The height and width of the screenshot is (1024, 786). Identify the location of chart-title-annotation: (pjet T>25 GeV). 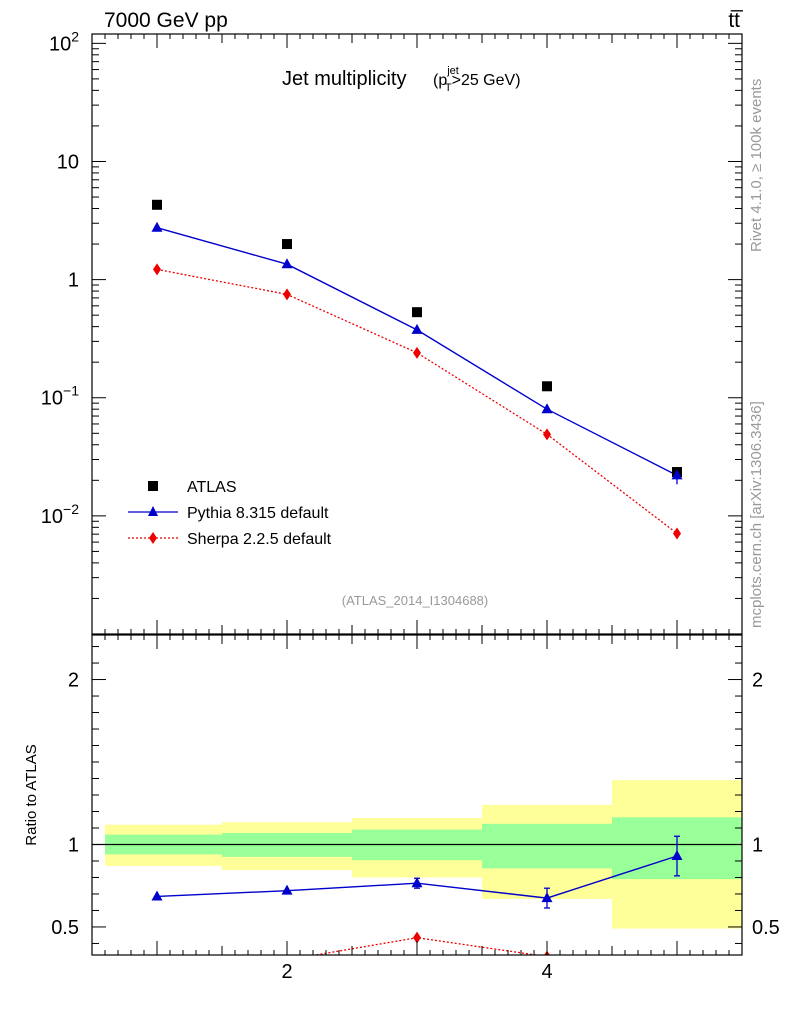
(477, 79).